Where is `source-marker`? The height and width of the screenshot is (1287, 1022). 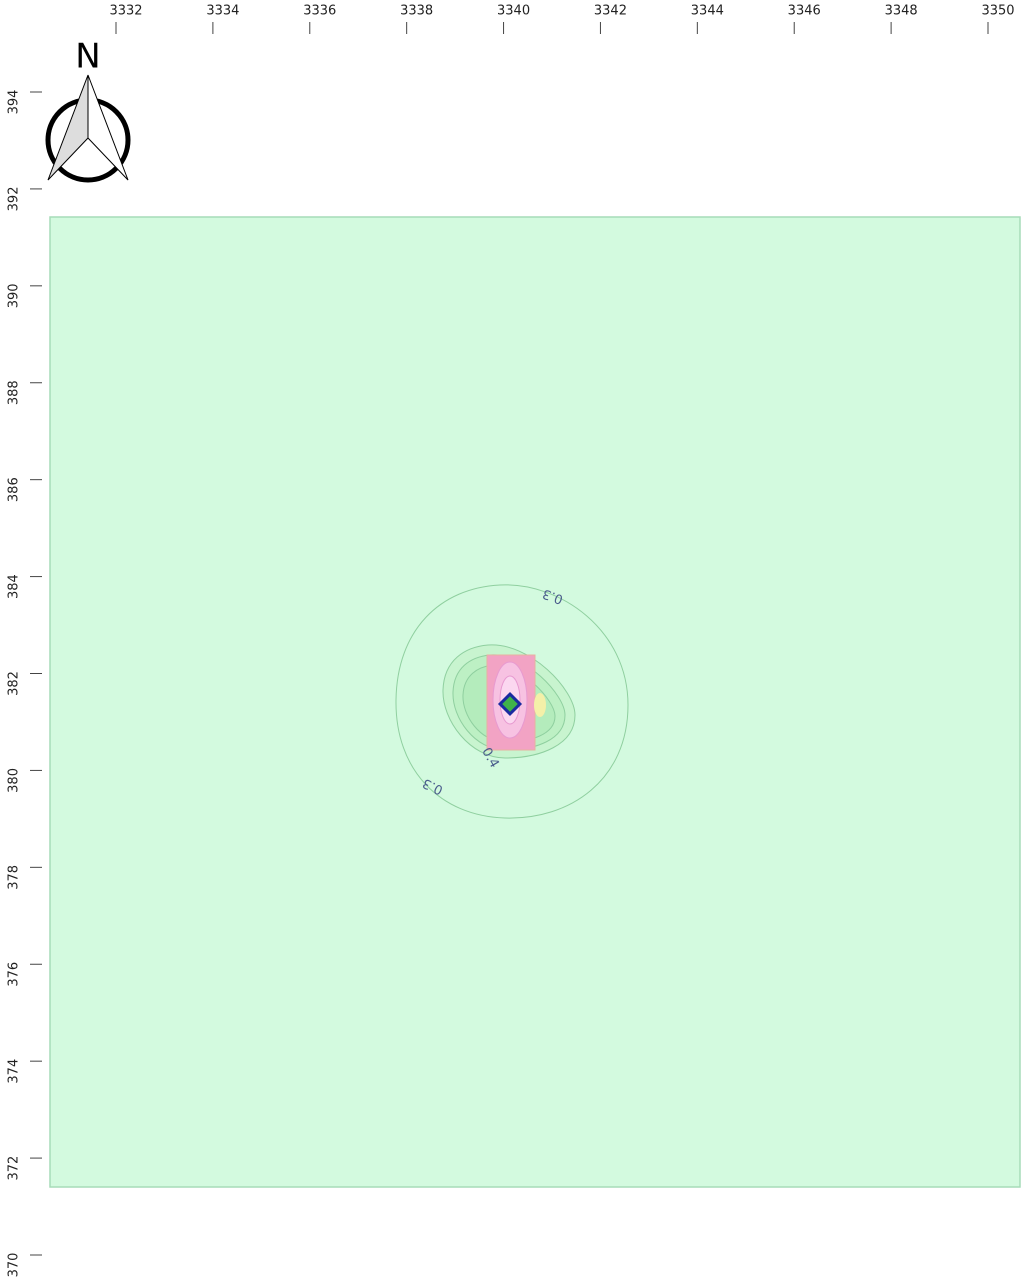 source-marker is located at coordinates (510, 704).